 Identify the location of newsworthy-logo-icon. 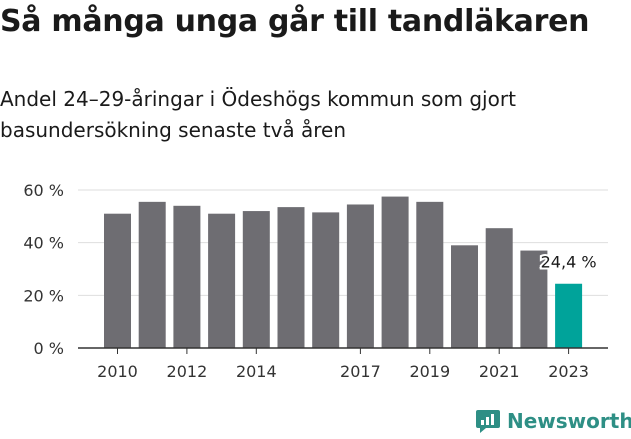
(488, 421).